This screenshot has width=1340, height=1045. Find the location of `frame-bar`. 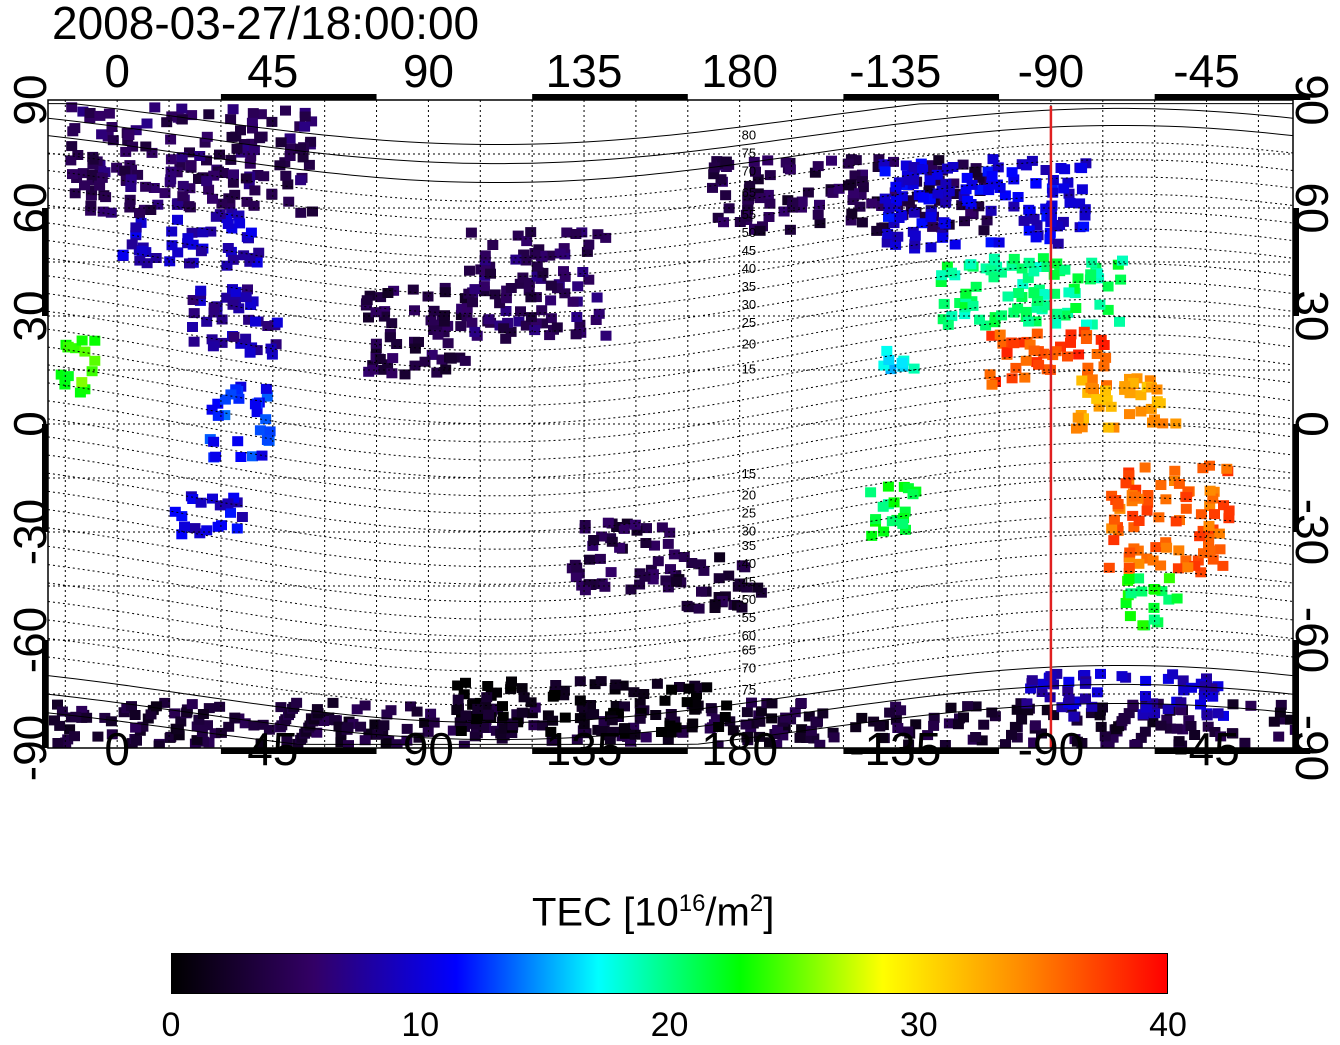

frame-bar is located at coordinates (1296, 262).